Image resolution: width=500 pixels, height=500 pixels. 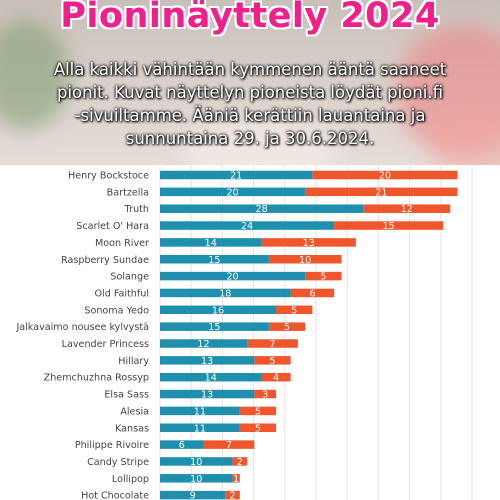 What do you see at coordinates (133, 361) in the screenshot?
I see `category-label: Hillary` at bounding box center [133, 361].